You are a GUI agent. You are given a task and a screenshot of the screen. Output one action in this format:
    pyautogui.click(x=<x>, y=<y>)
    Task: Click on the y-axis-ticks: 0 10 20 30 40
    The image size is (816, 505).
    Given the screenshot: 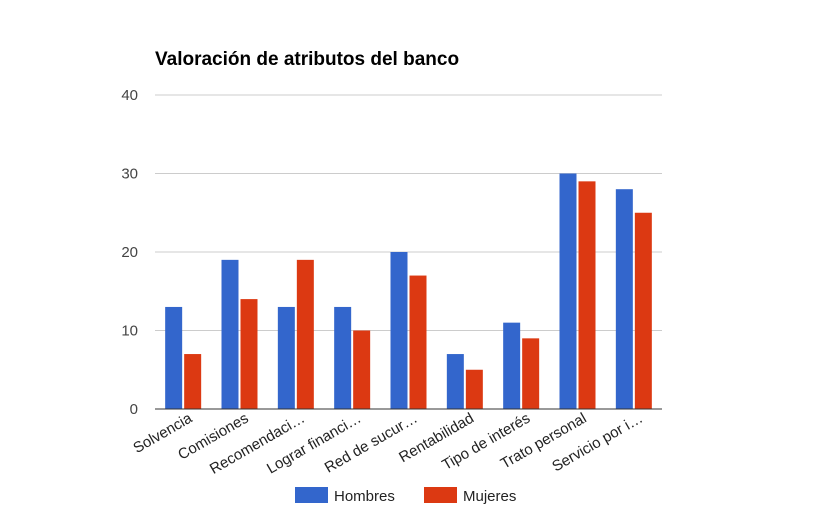 What is the action you would take?
    pyautogui.click(x=129, y=252)
    